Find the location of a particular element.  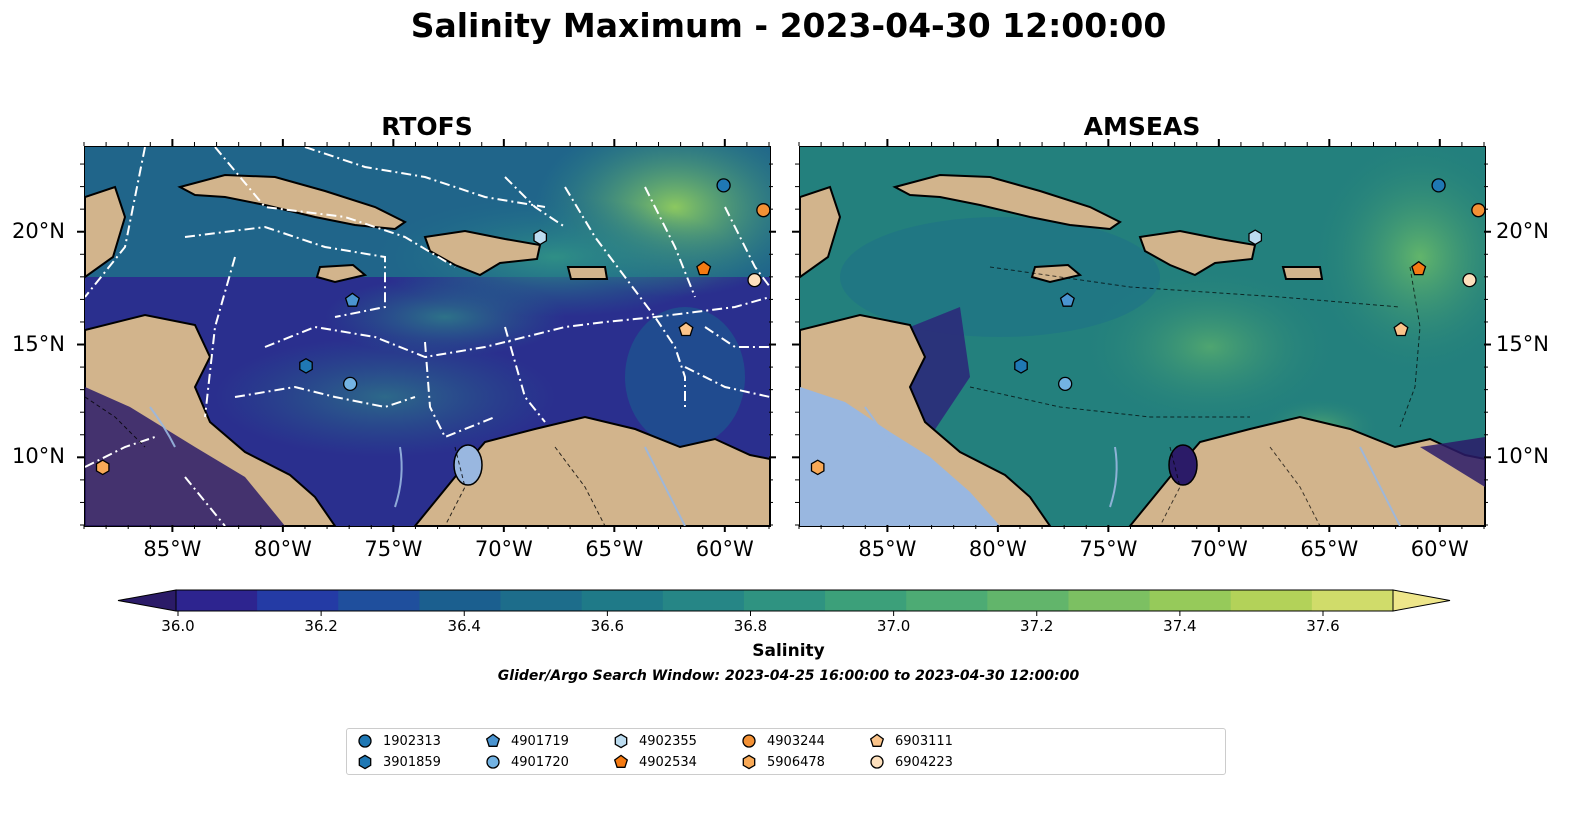

legend-label: 6903111 is located at coordinates (924, 741).